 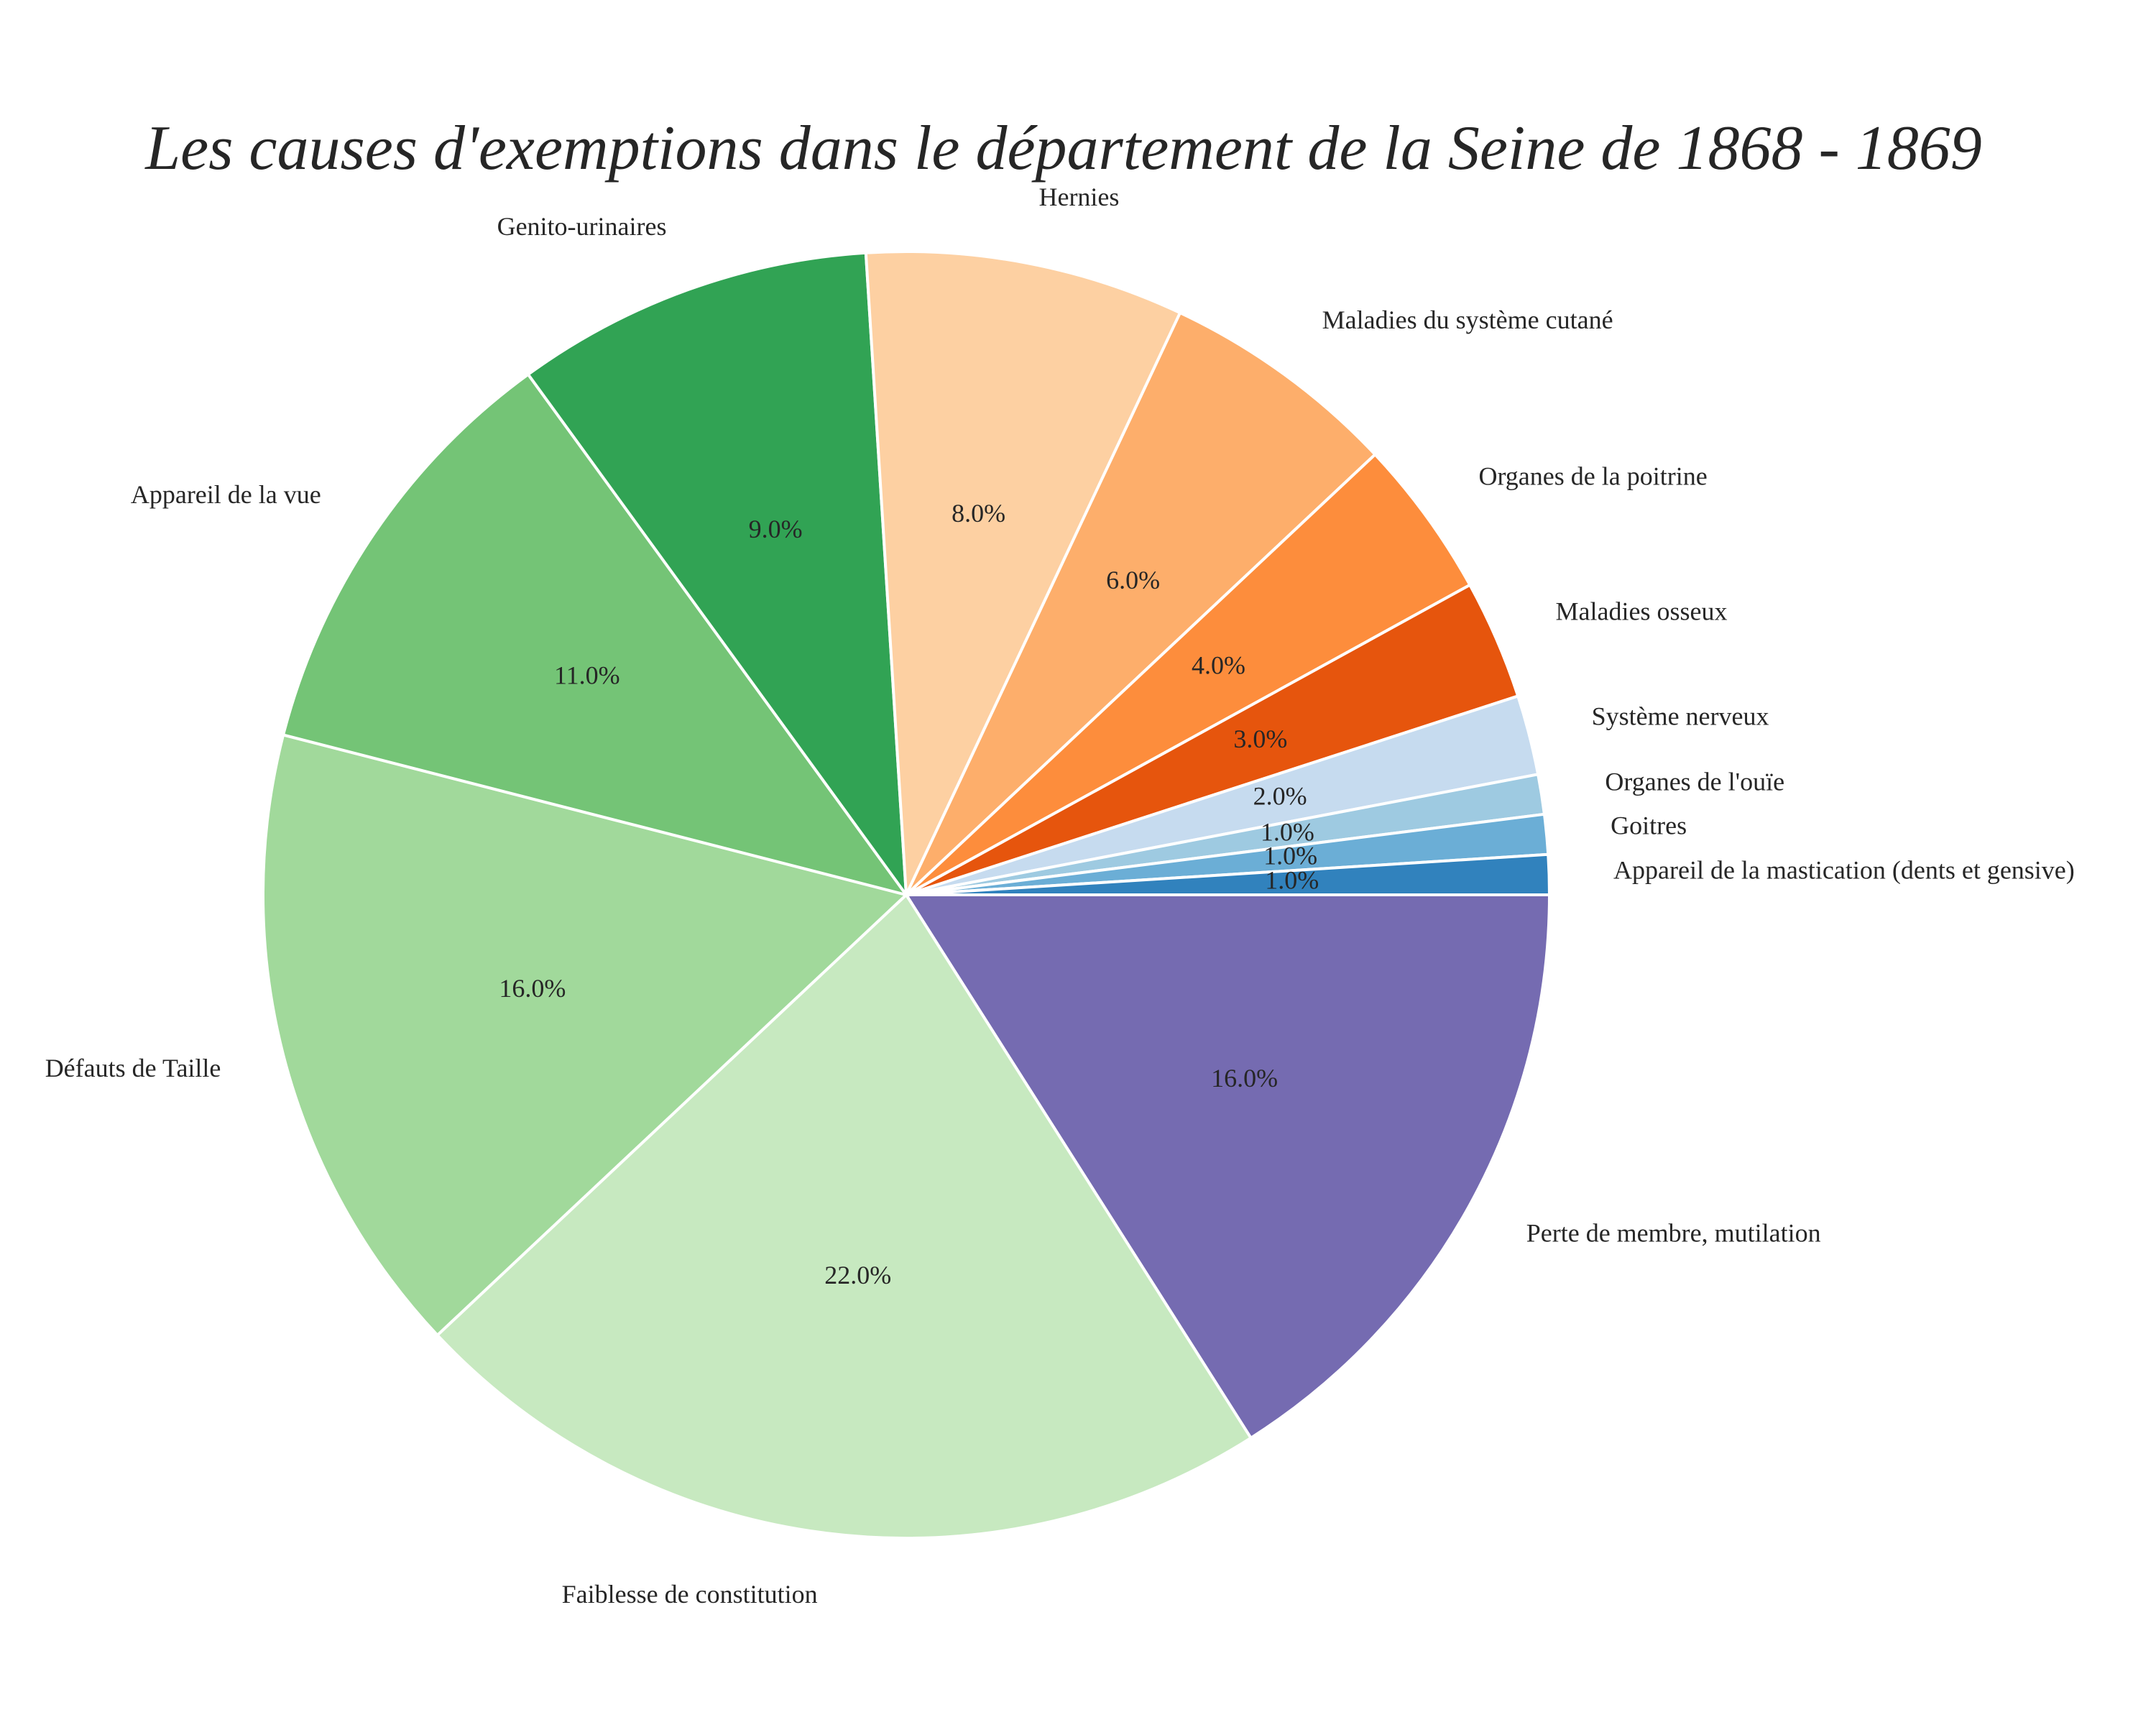 What do you see at coordinates (226, 494) in the screenshot?
I see `slice-label-appareil-de-la-vue: Appareil de la vue` at bounding box center [226, 494].